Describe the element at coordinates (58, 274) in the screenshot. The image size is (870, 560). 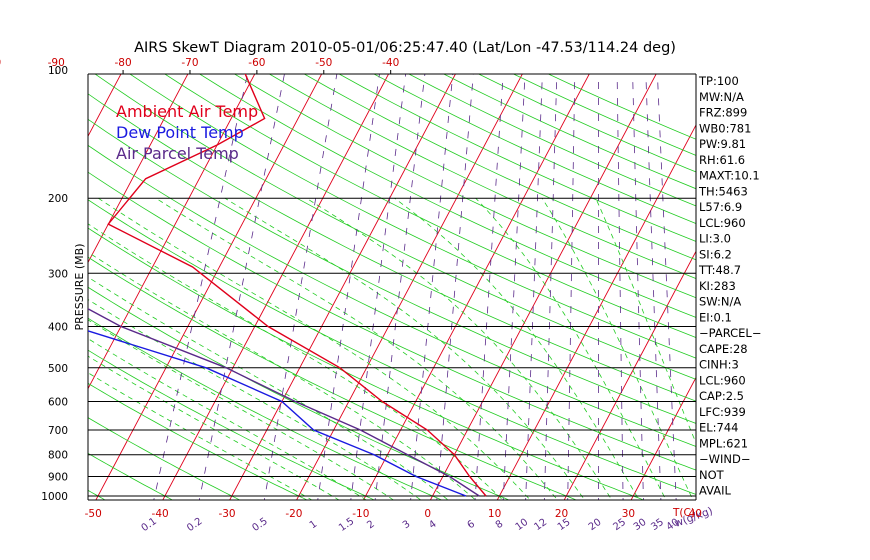
I see `pressure-tick-label: 300` at that location.